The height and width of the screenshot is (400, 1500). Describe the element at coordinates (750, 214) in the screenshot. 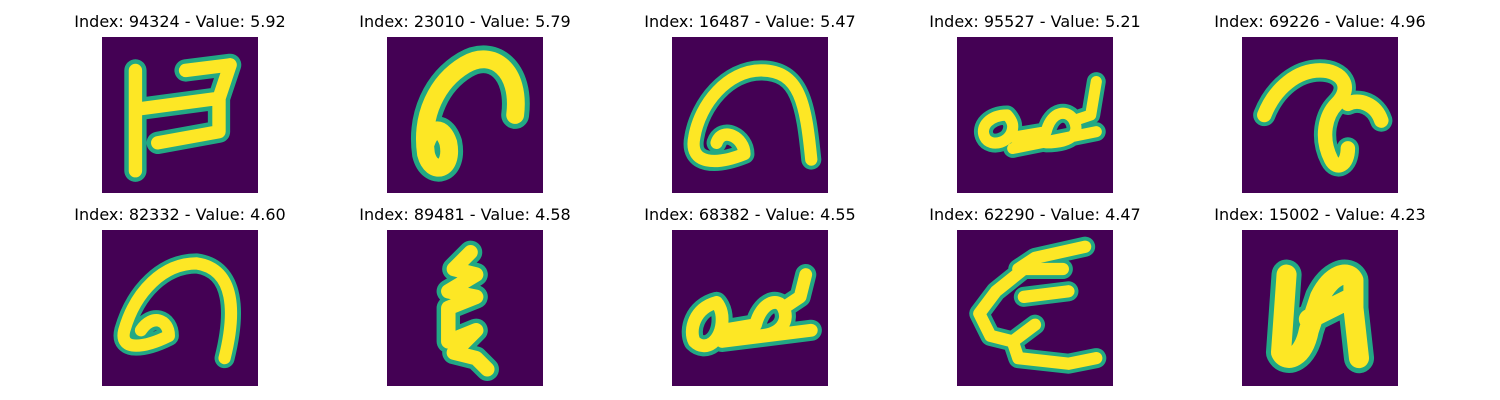

I see `panel-title: Index: 68382 - Value: 4.55` at that location.